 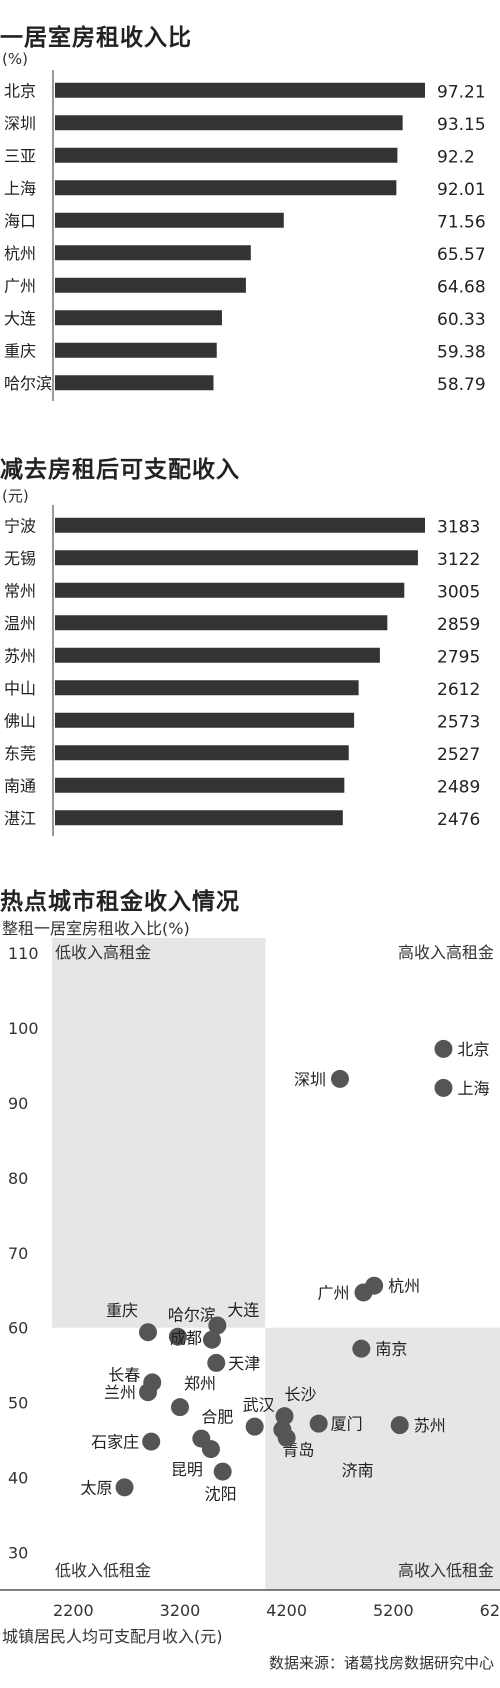 I want to click on point-label: 厦门, so click(x=347, y=1424).